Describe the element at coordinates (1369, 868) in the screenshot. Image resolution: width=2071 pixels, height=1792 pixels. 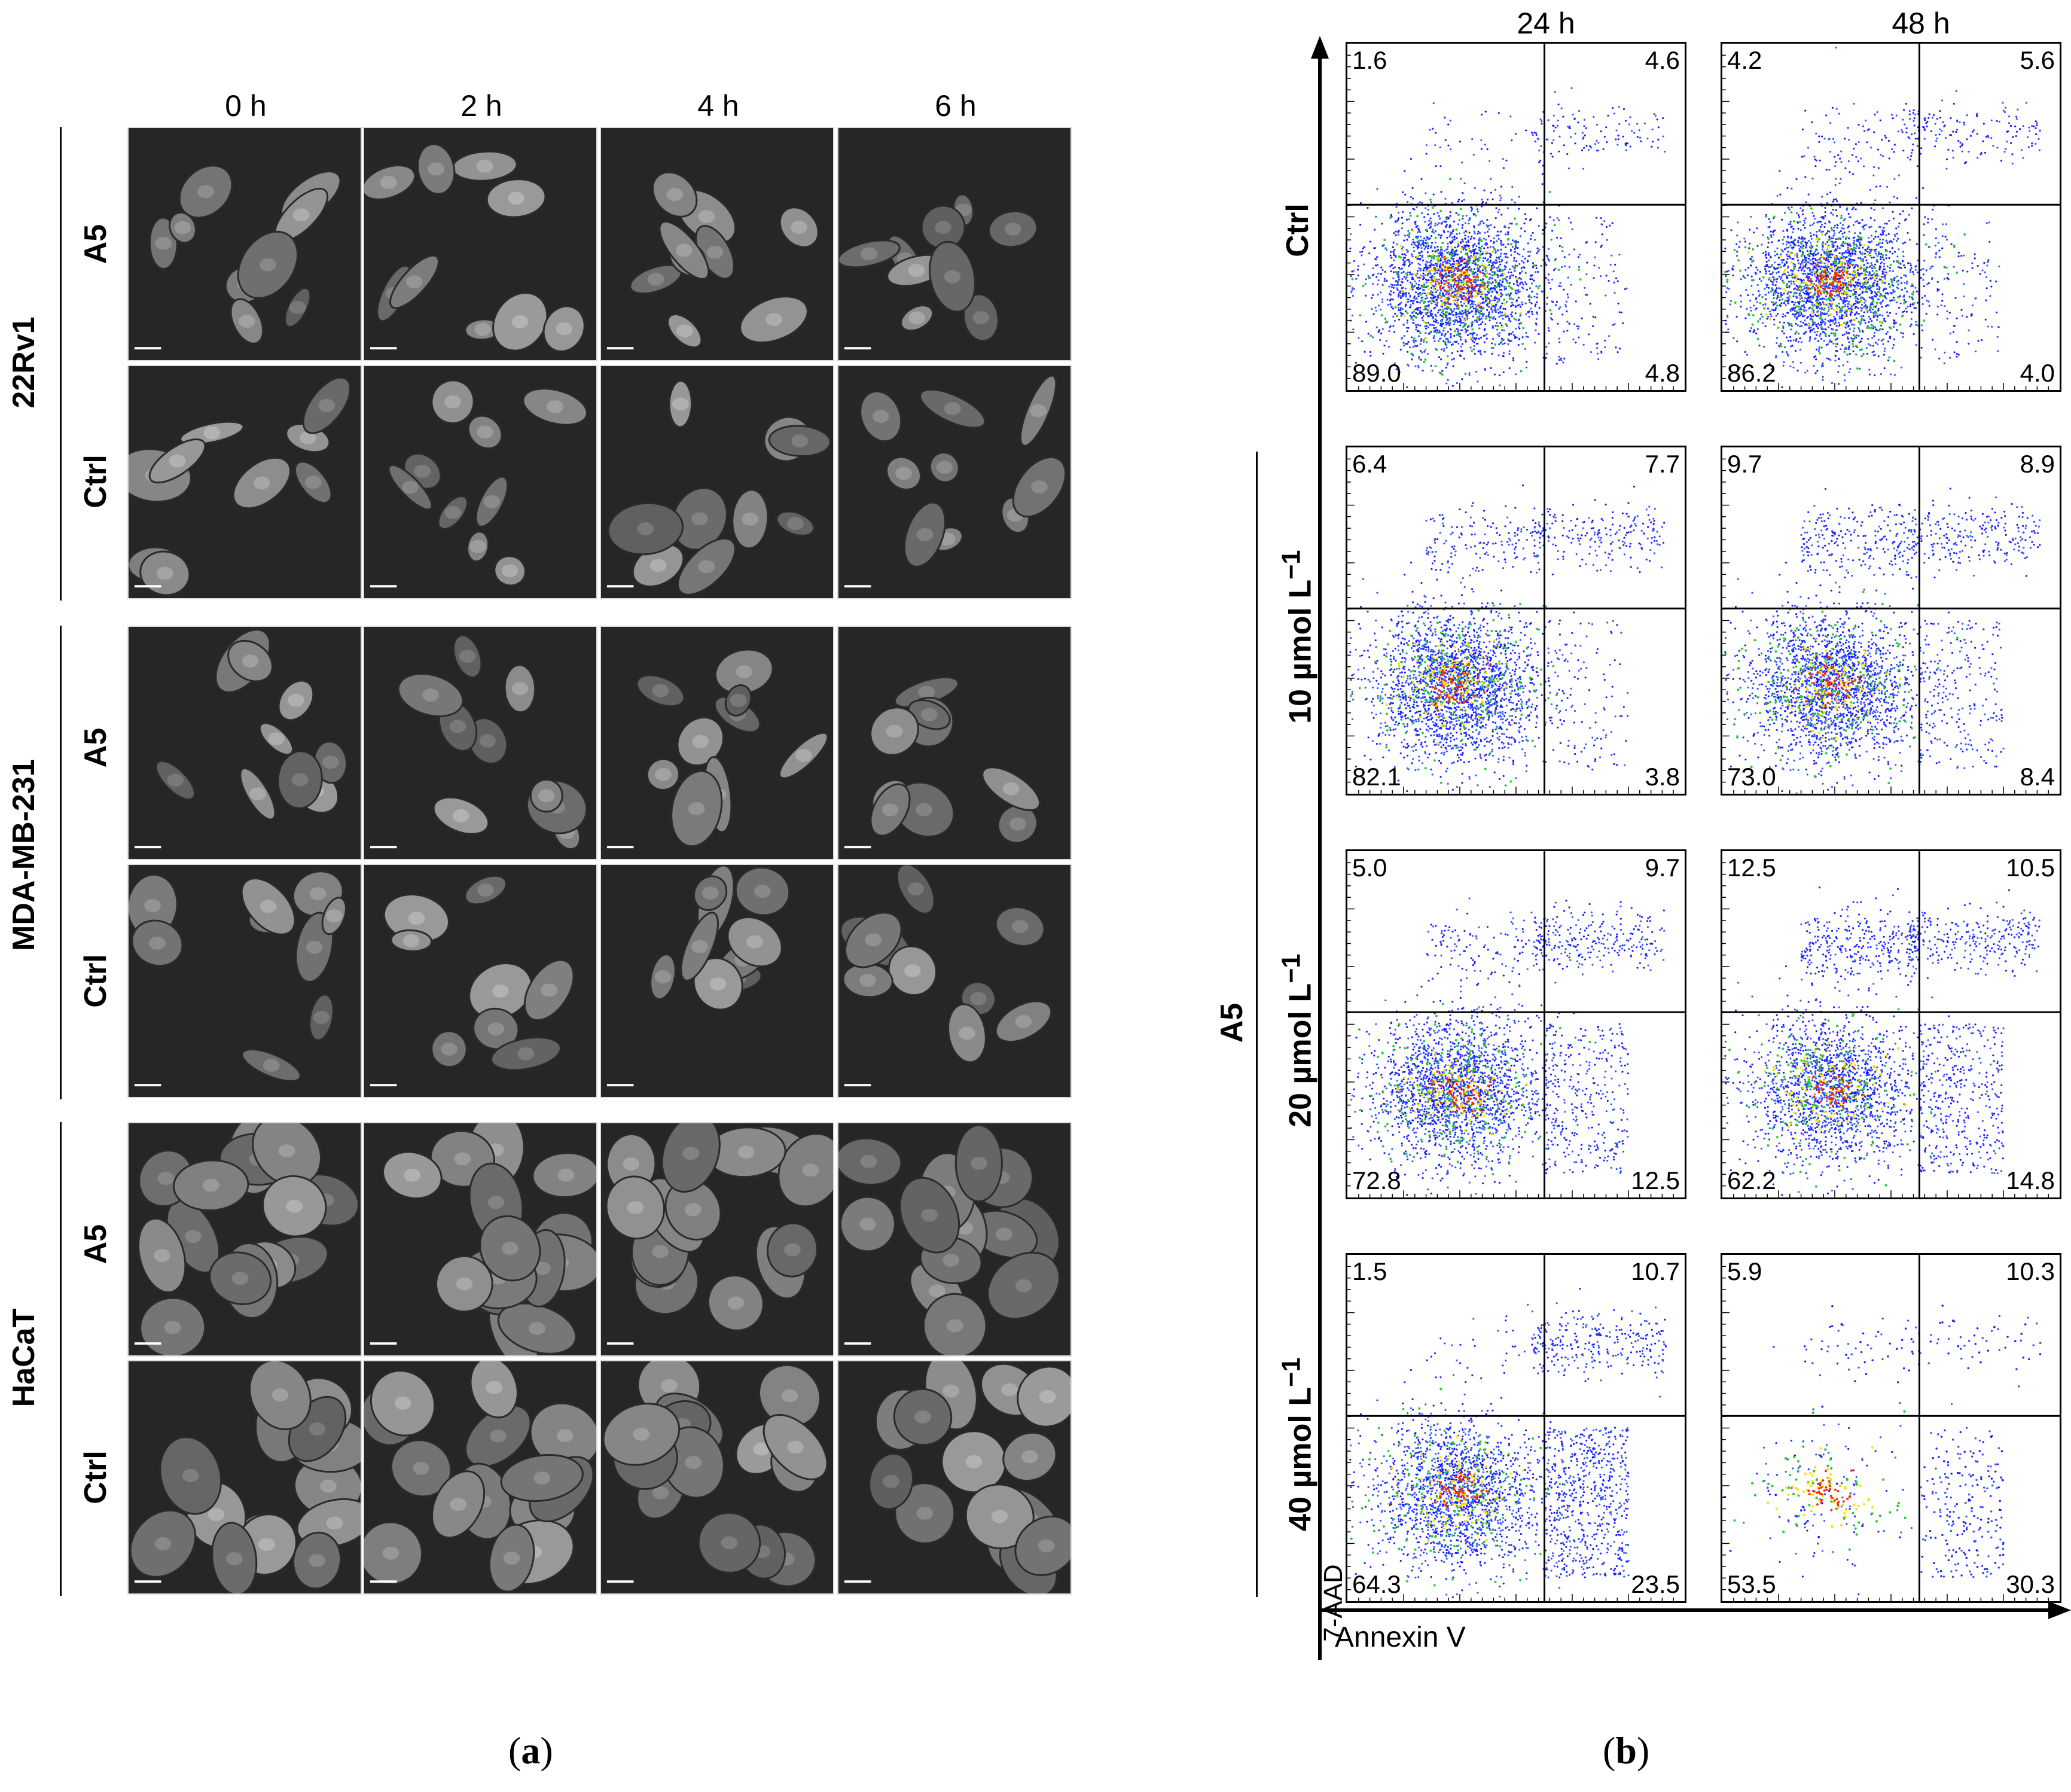
I see `quadrant-label-upper-left: 5.0` at that location.